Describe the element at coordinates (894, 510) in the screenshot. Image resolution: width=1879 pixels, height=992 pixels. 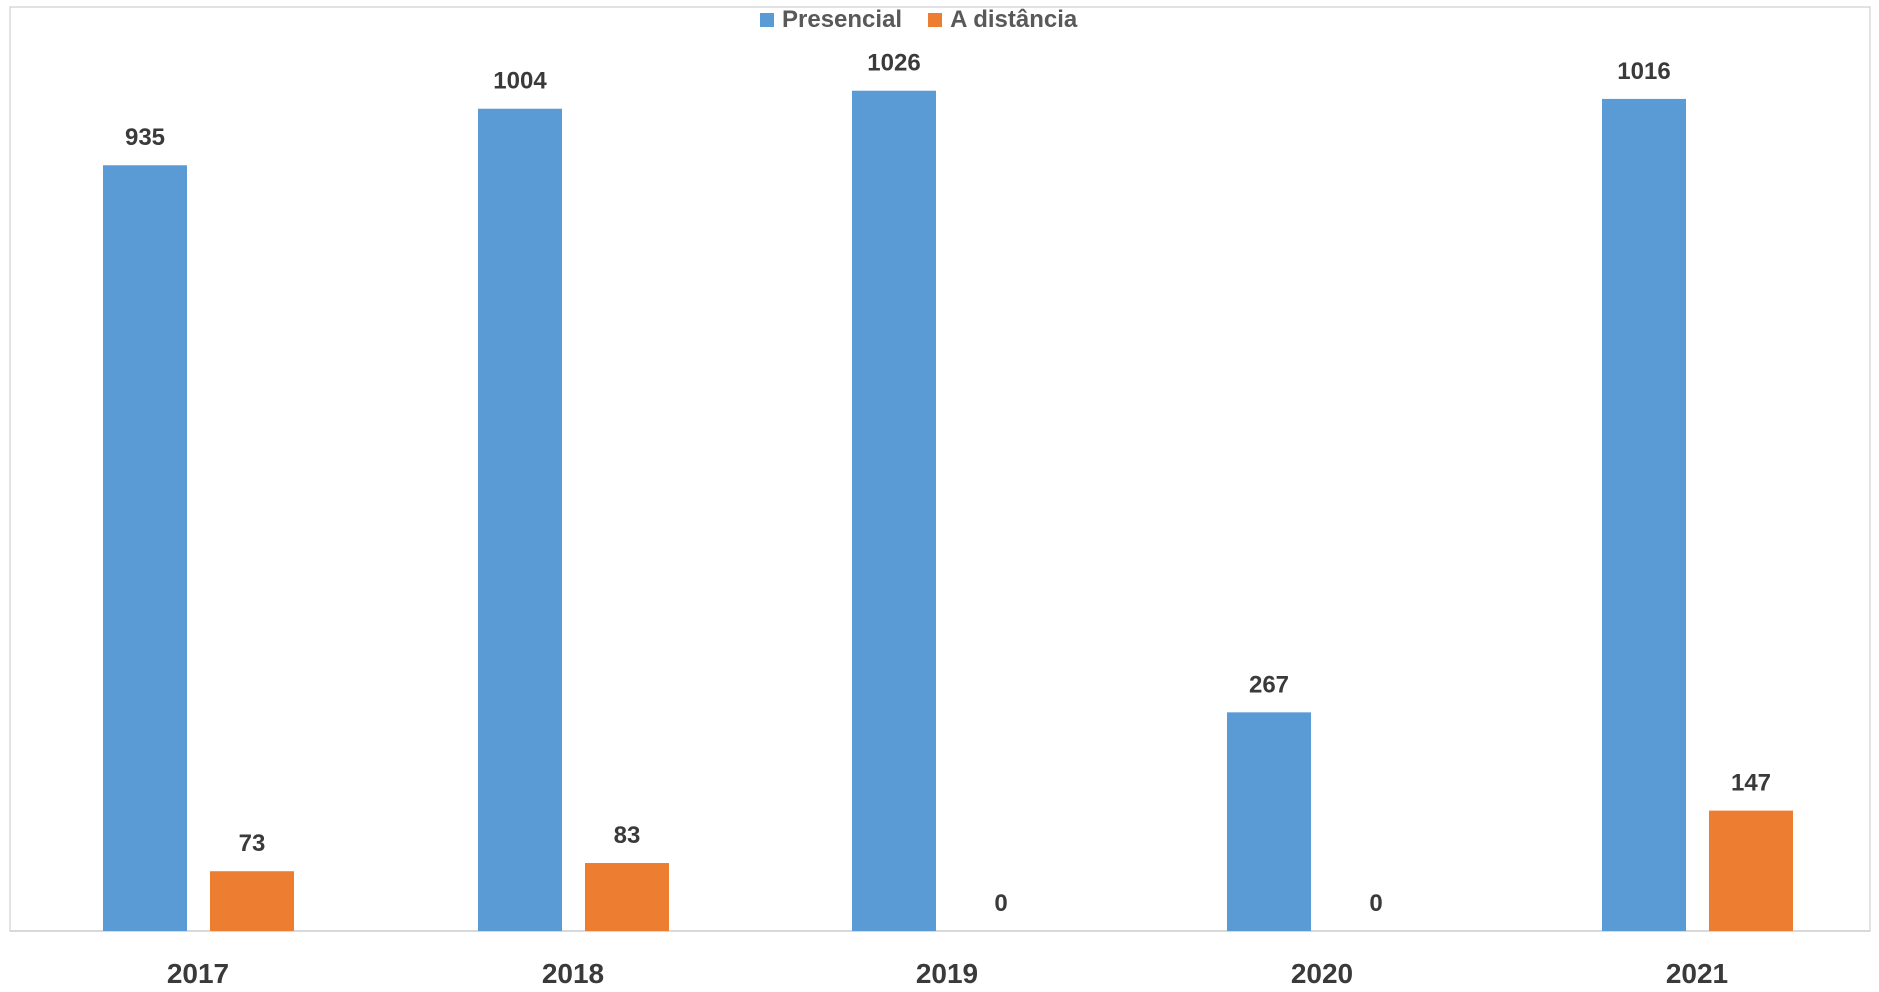
I see `bar-presencial-2019` at that location.